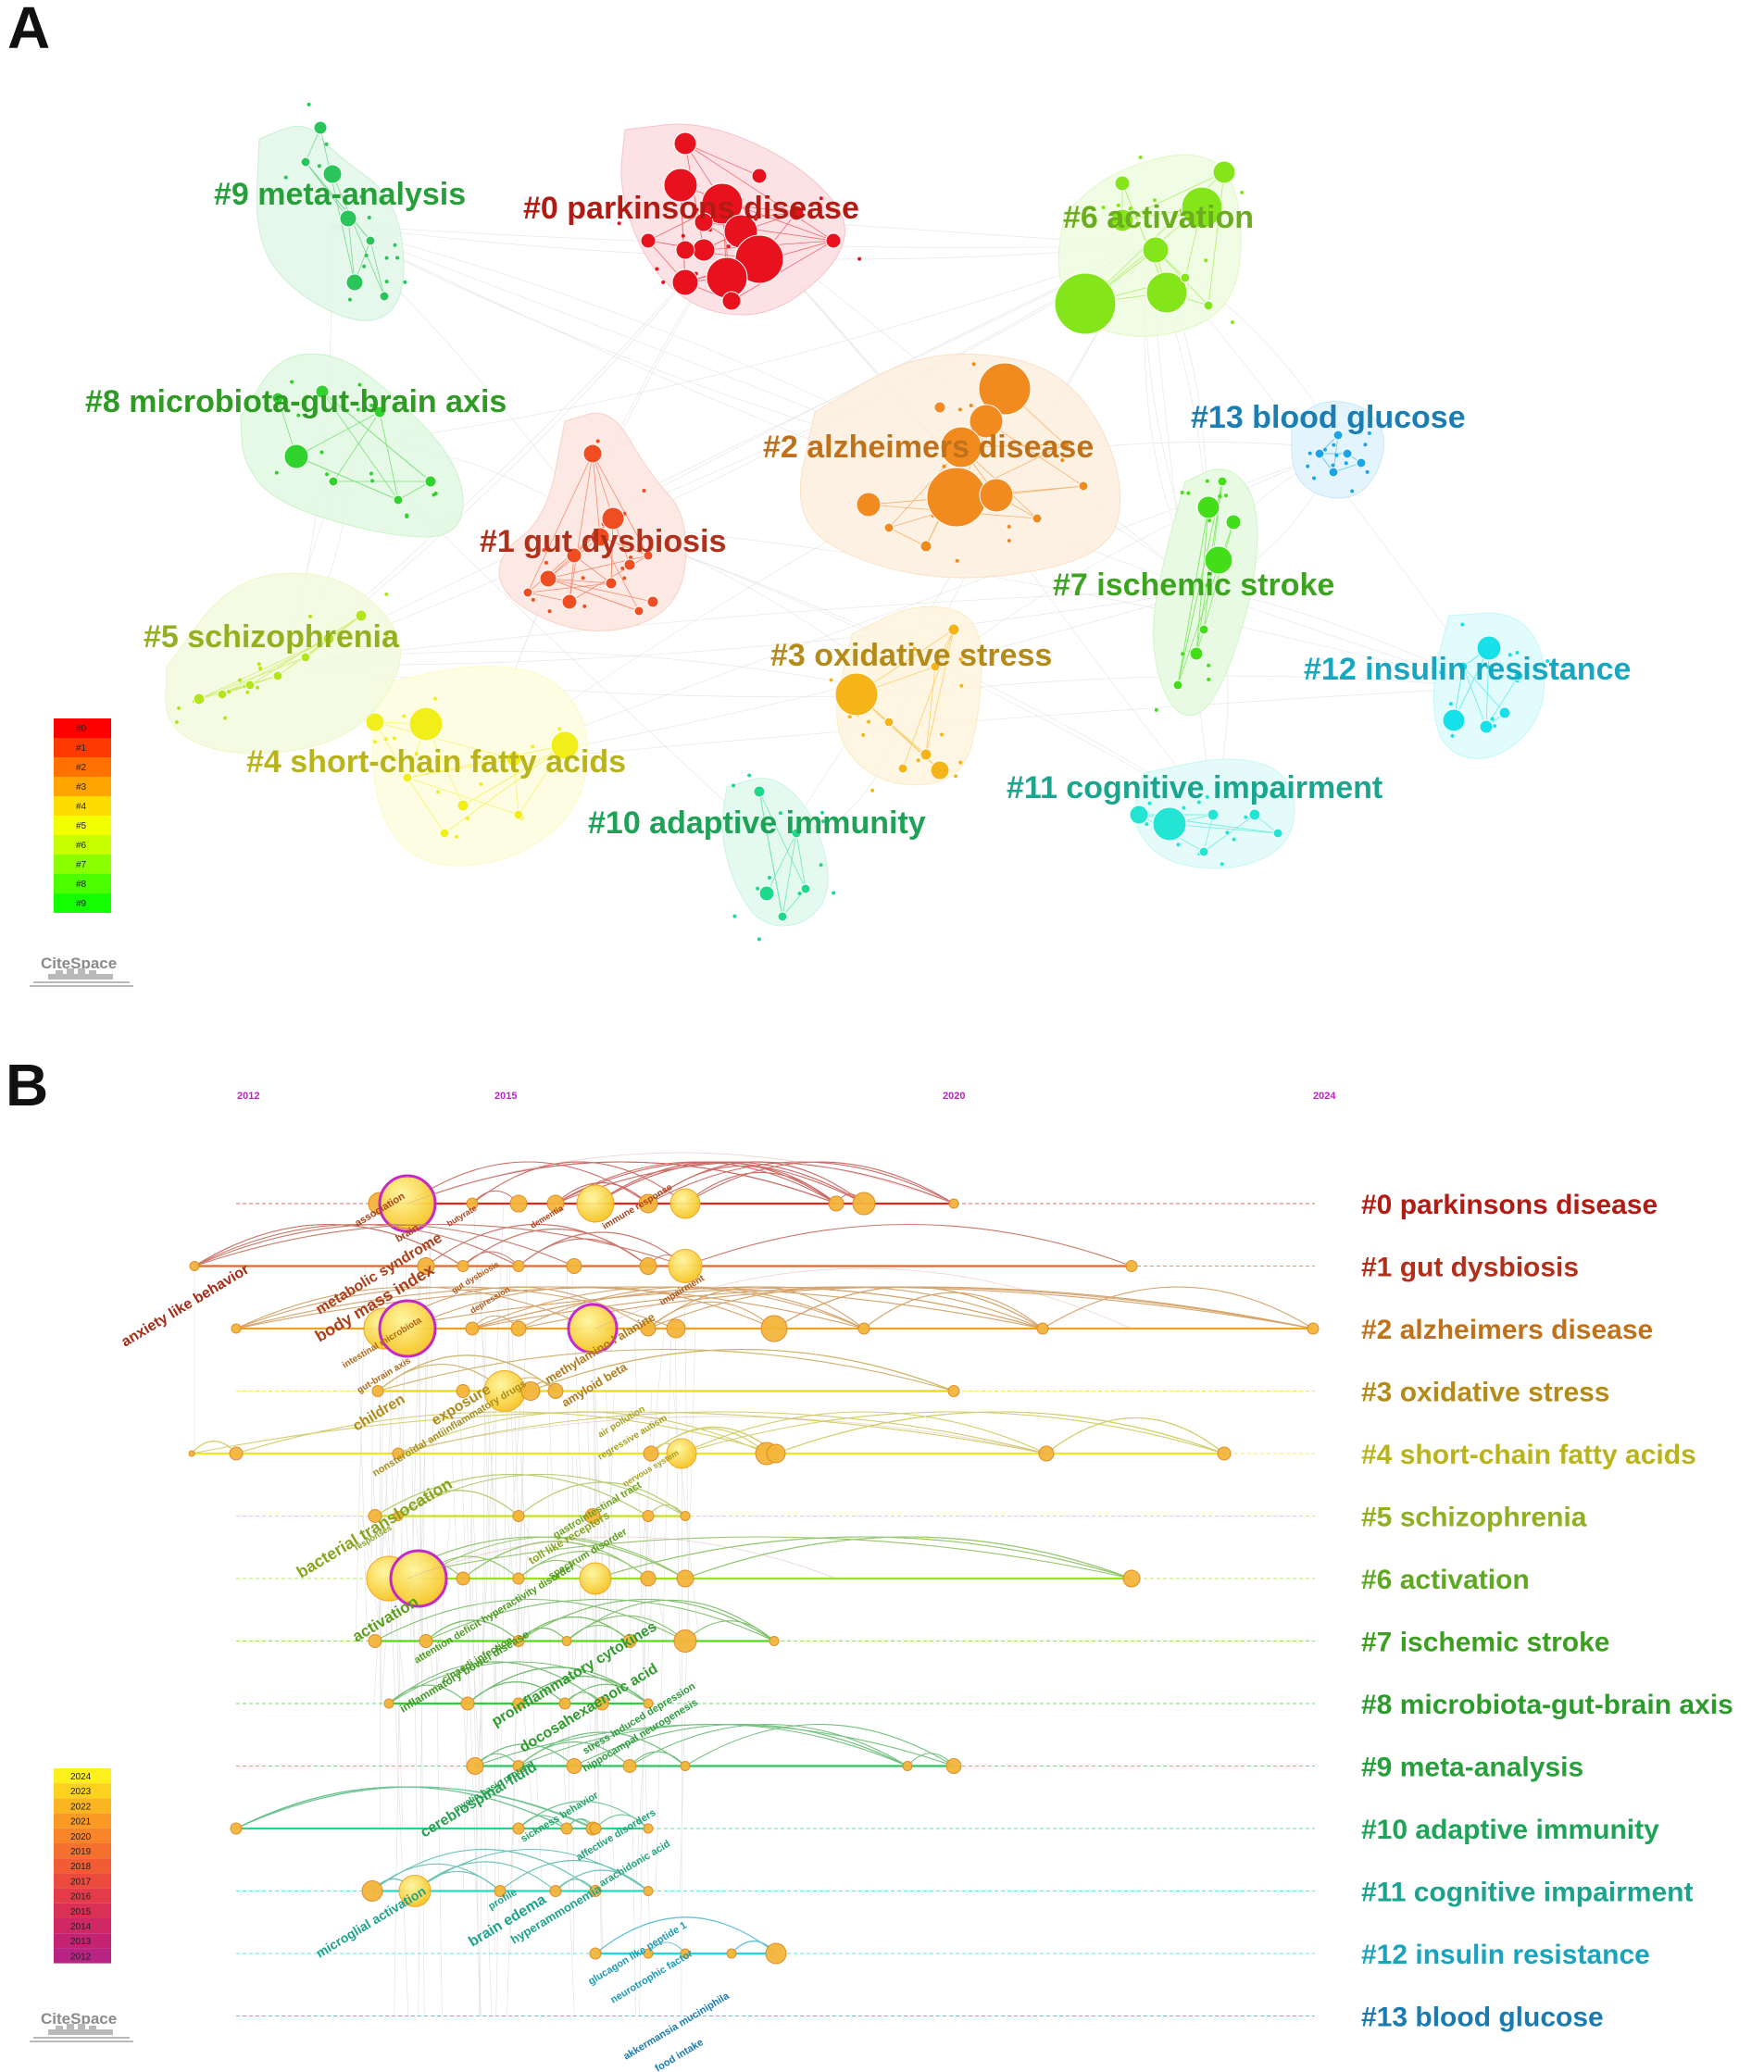 This screenshot has height=2072, width=1764. I want to click on cluster-label-c3: #3 oxidative stress, so click(911, 655).